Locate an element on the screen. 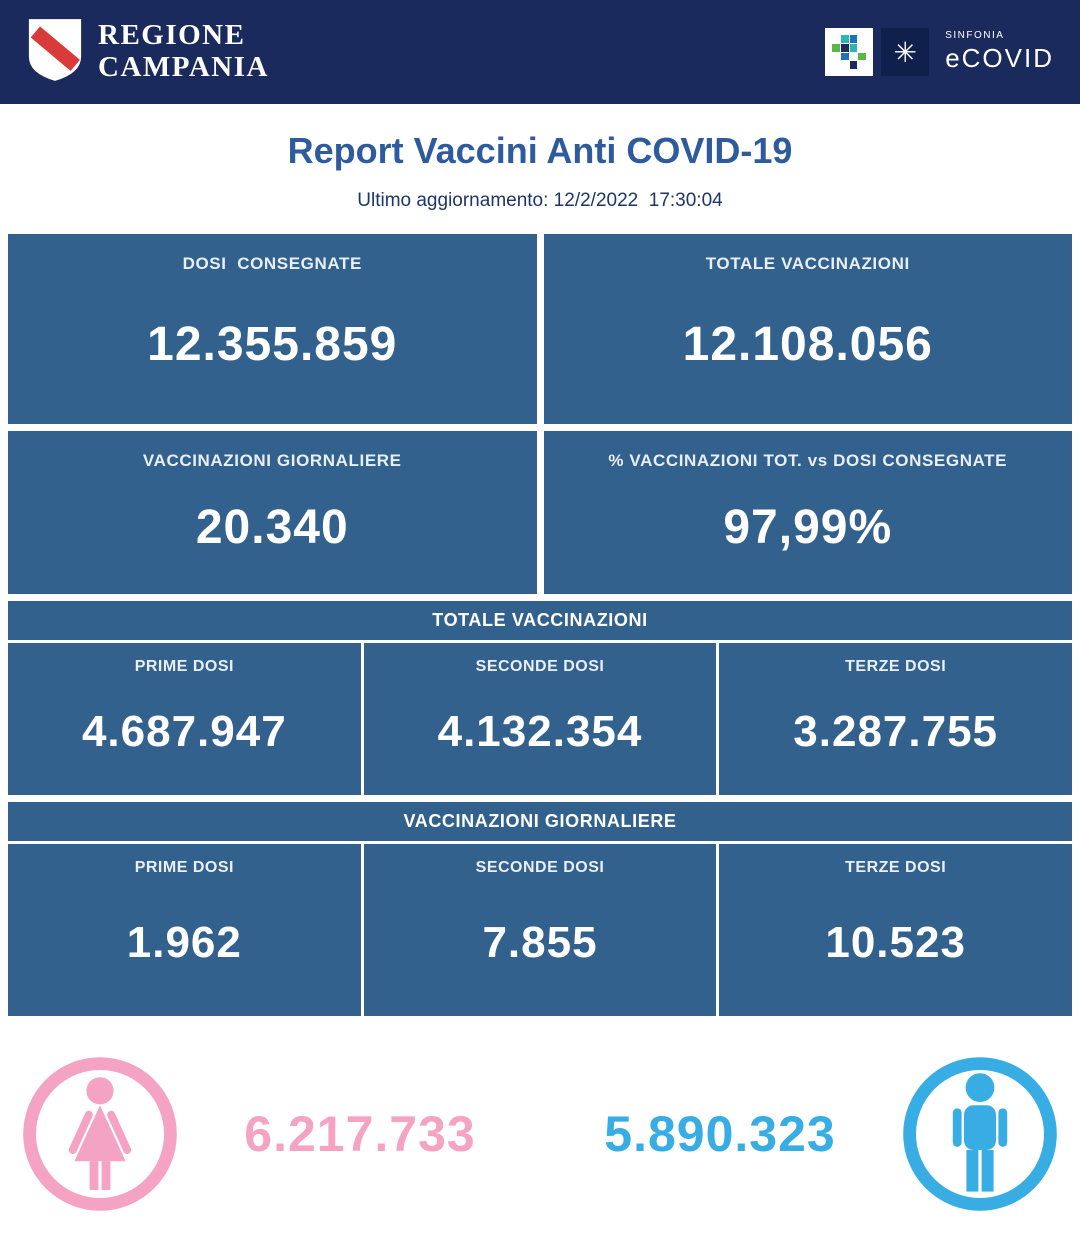 The image size is (1080, 1240). cell-totale-seconde-dosi: SECONDE DOSI 4.132.354 is located at coordinates (540, 719).